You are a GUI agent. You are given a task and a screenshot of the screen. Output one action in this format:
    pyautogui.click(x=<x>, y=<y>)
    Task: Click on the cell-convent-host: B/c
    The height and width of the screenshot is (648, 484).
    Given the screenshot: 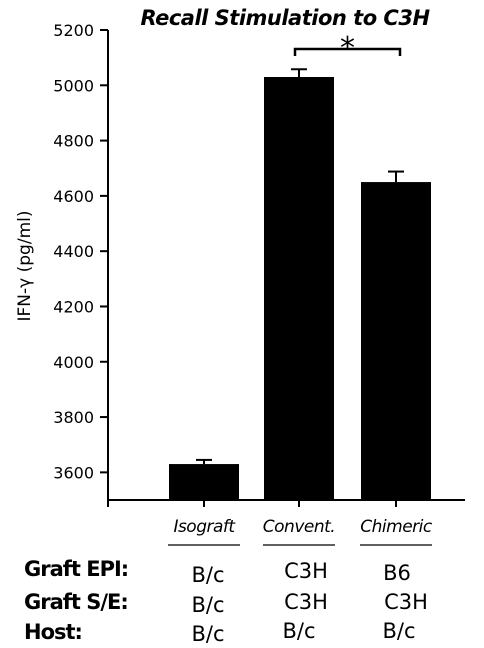 What is the action you would take?
    pyautogui.click(x=299, y=631)
    